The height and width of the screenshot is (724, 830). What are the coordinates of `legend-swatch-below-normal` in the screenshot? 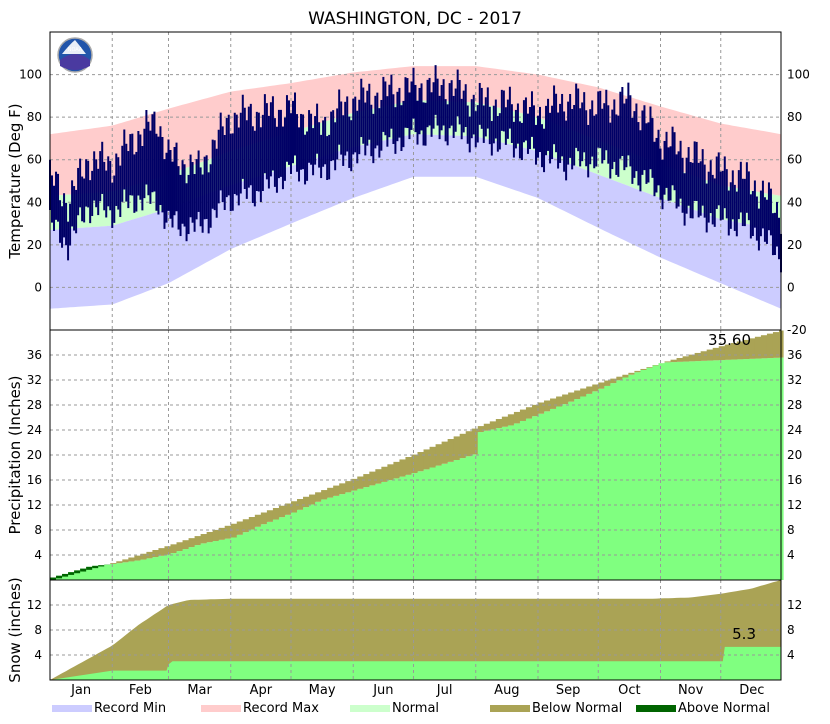 It's located at (510, 708).